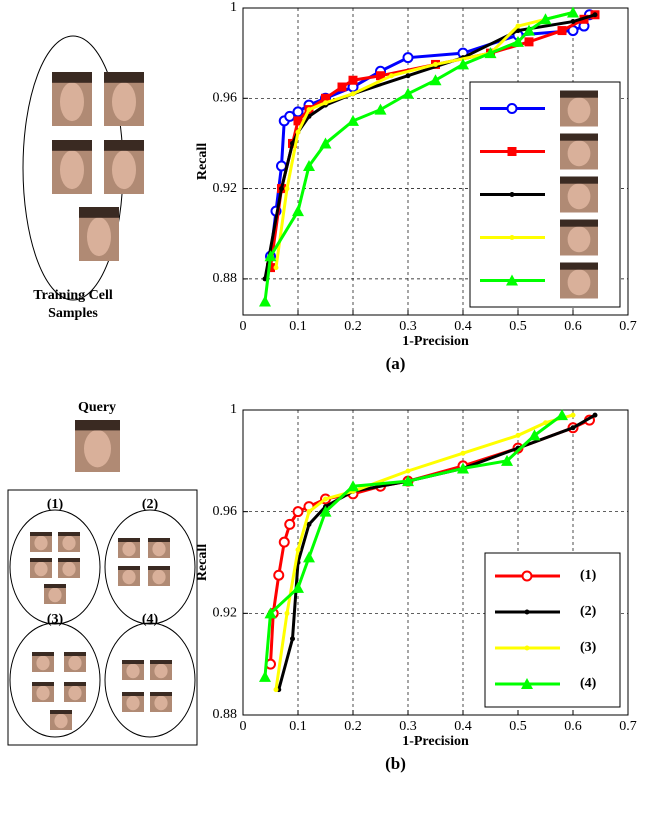 The width and height of the screenshot is (647, 813). I want to click on series-line, so click(424, 139).